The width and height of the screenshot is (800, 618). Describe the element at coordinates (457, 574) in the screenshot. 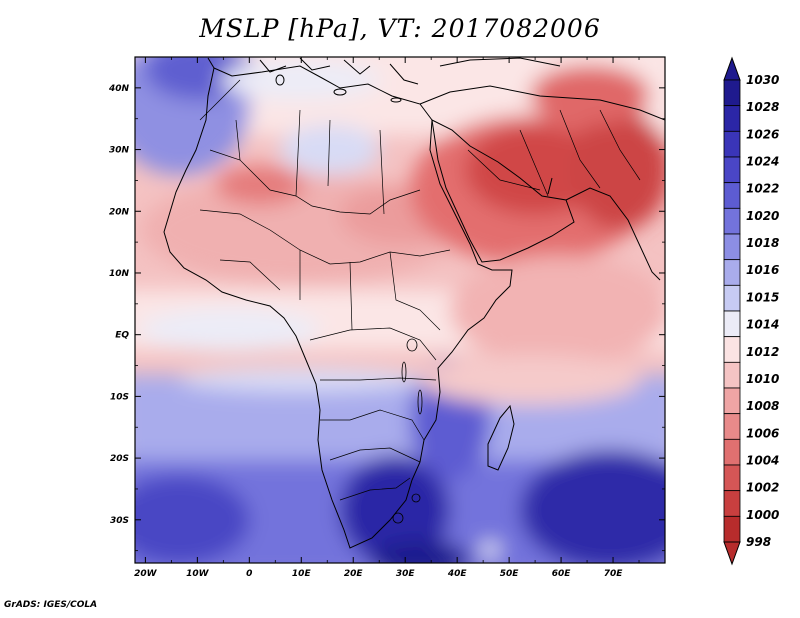

I see `lon-label: 40E` at that location.